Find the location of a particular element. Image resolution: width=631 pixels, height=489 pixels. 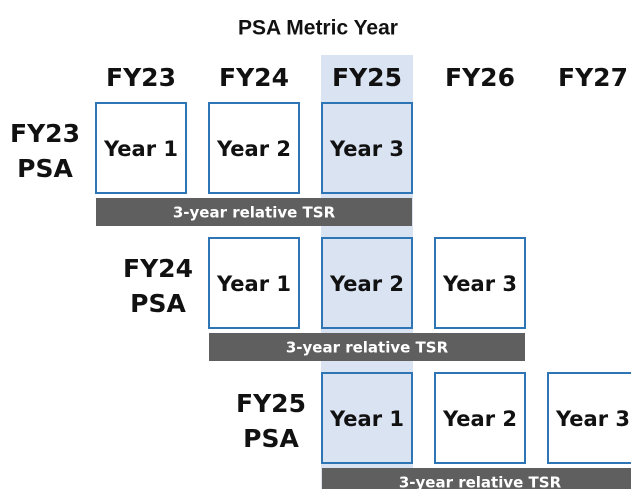

row-label: FY23 is located at coordinates (45, 133).